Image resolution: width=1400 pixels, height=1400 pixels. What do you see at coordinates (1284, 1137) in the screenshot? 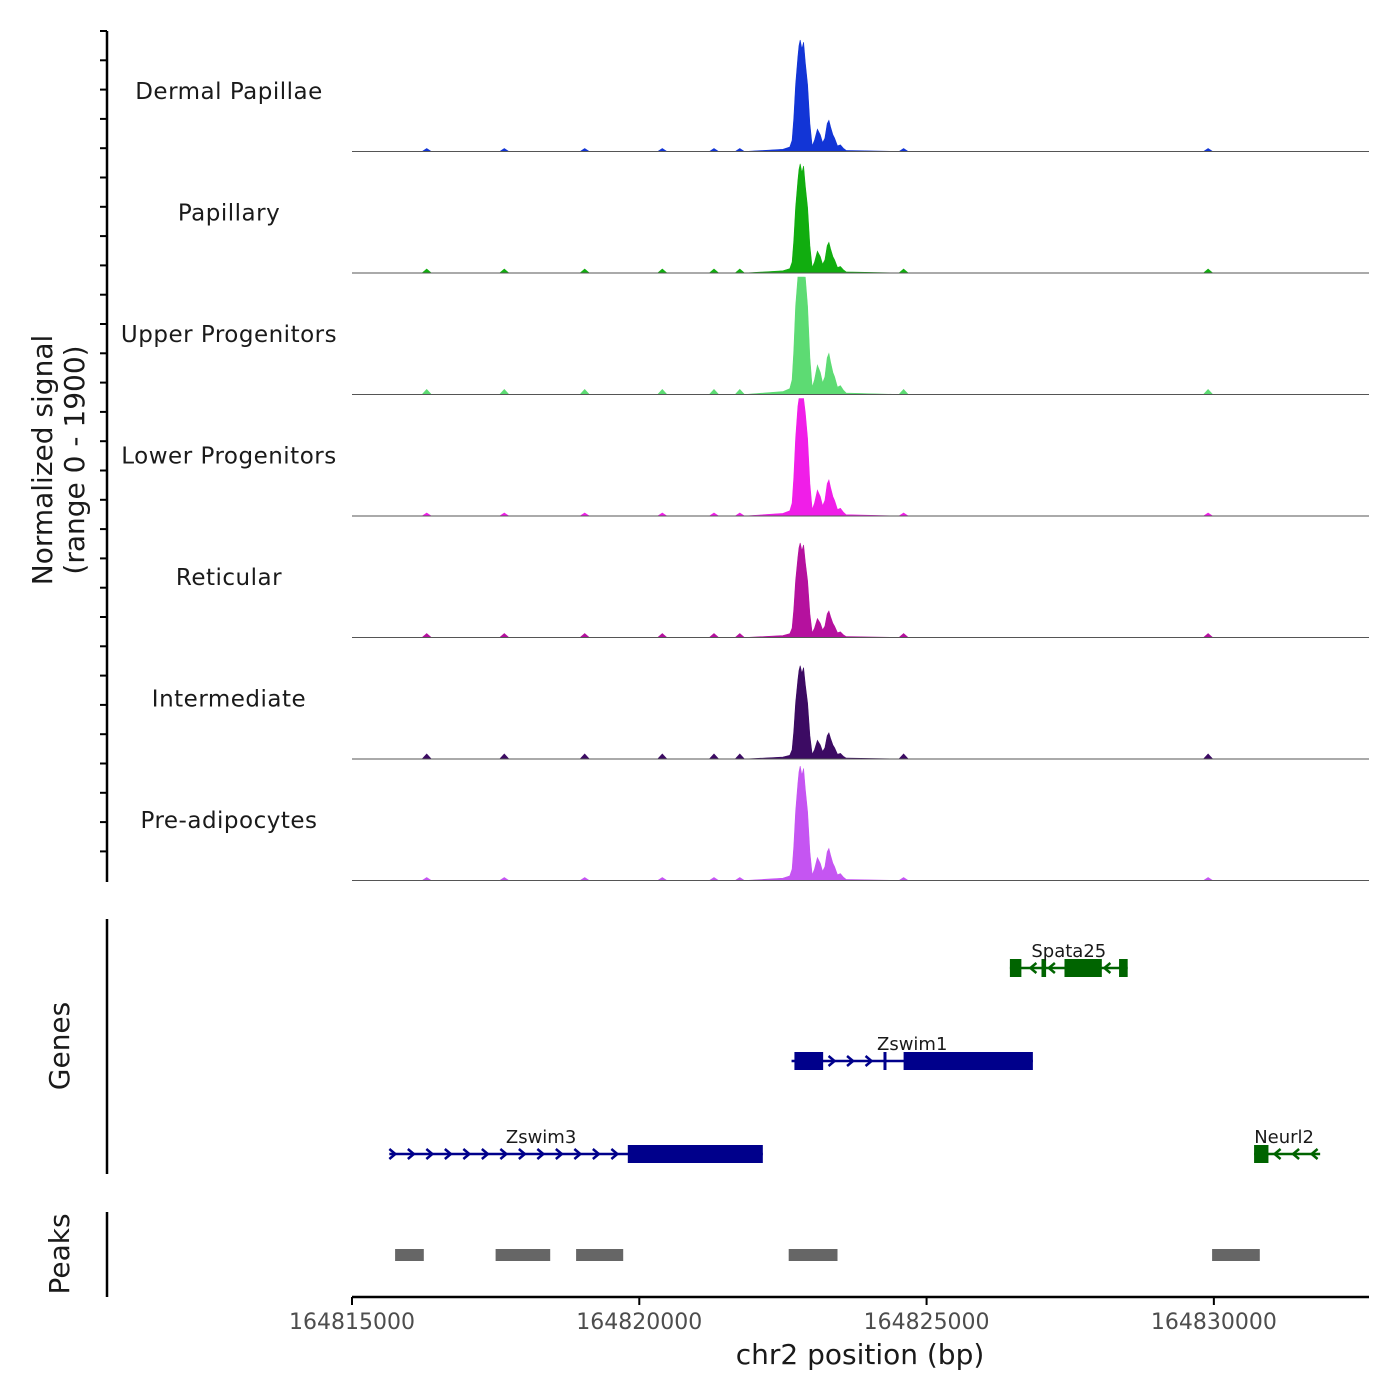
I see `gene-label: Neurl2` at bounding box center [1284, 1137].